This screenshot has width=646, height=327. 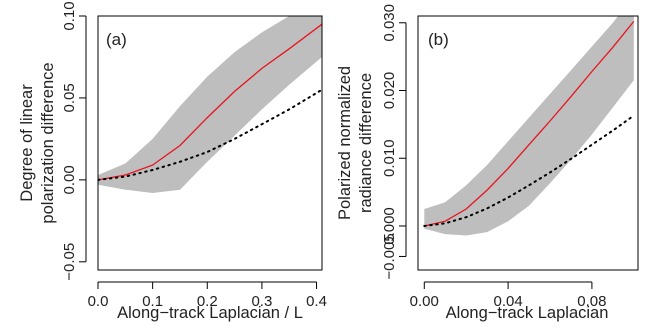 I want to click on y-tick-label-b: 0.000, so click(x=389, y=226).